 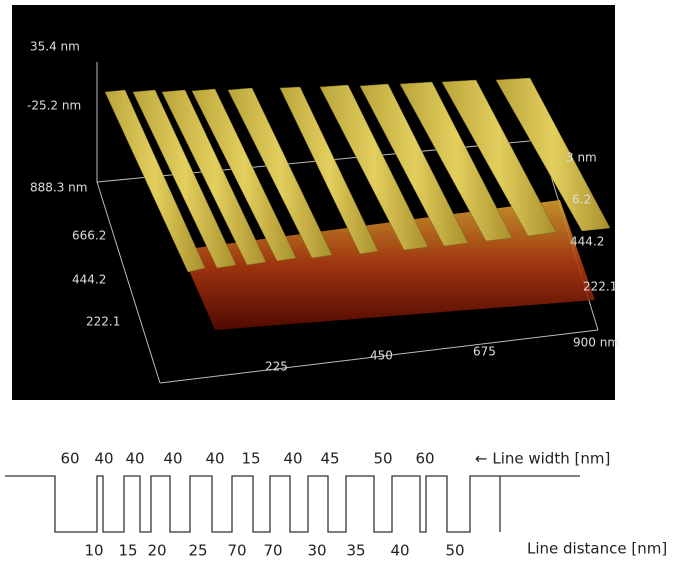 I want to click on line-distance-value: 40, so click(x=399, y=551).